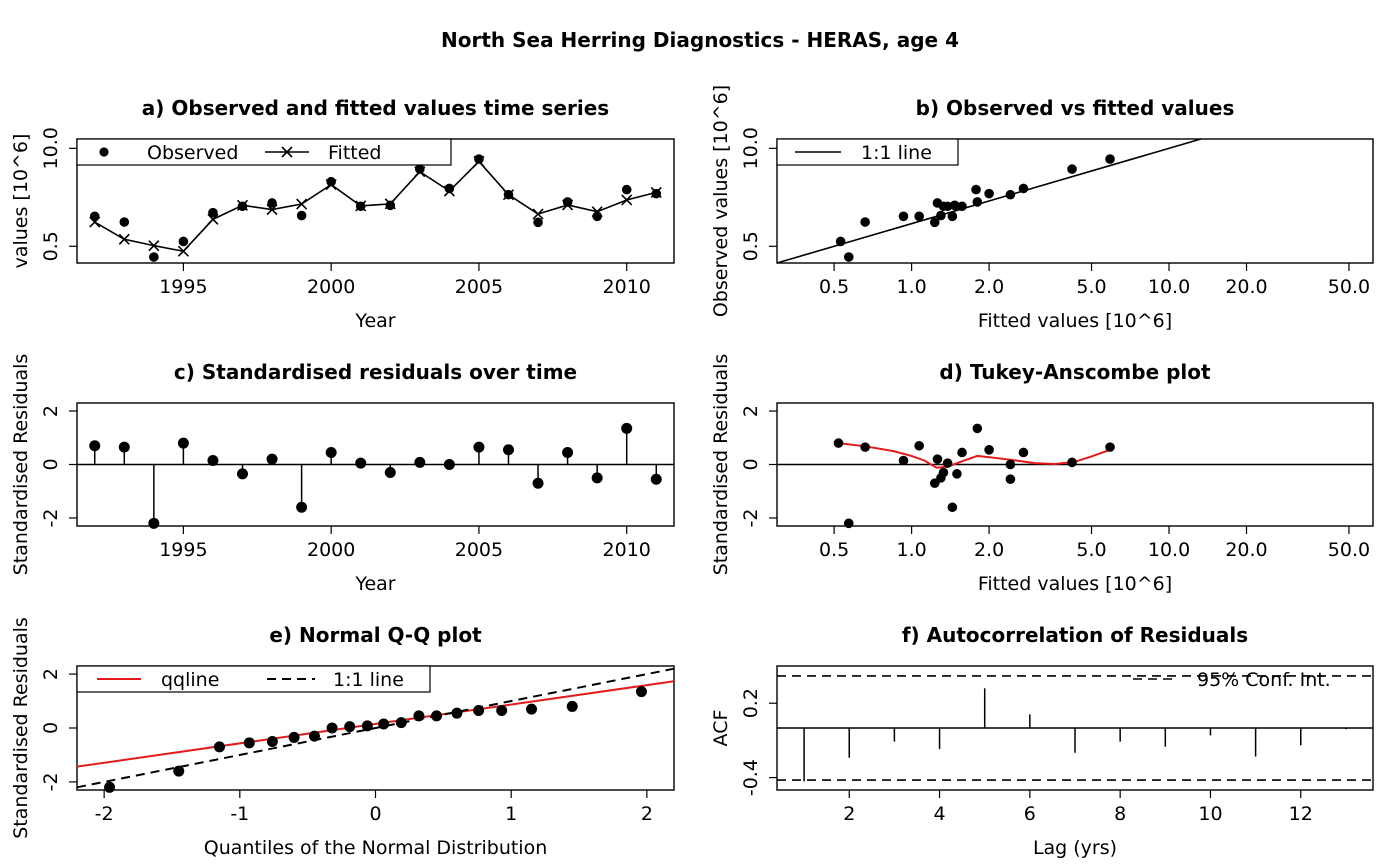  I want to click on identity-line, so click(375, 728).